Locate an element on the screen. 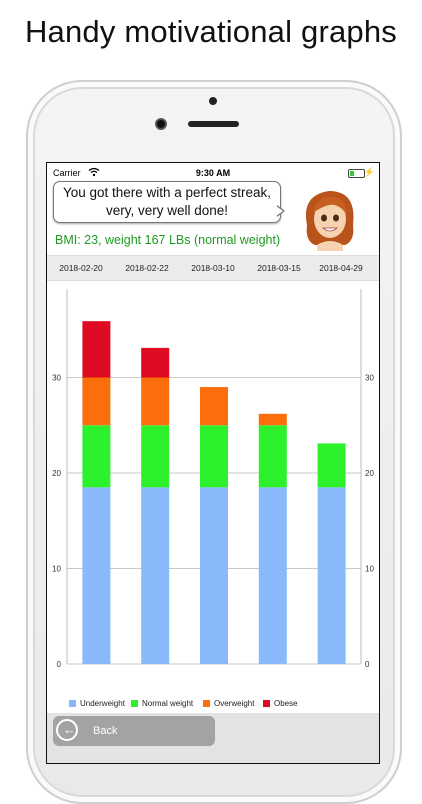  date-label: 2018-03-15 is located at coordinates (279, 268).